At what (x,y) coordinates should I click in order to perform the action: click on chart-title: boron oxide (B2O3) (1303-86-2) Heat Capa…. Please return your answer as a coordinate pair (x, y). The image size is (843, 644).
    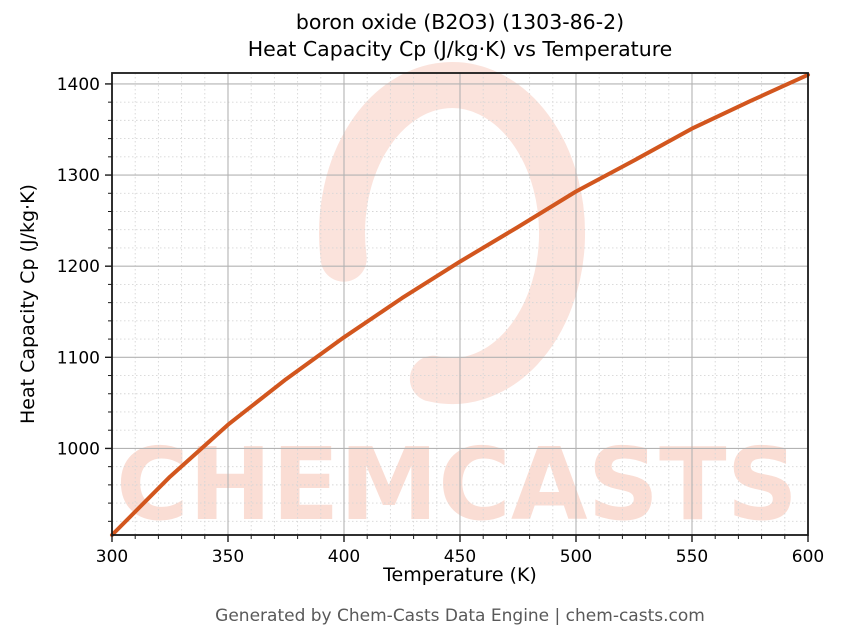
    Looking at the image, I should click on (460, 36).